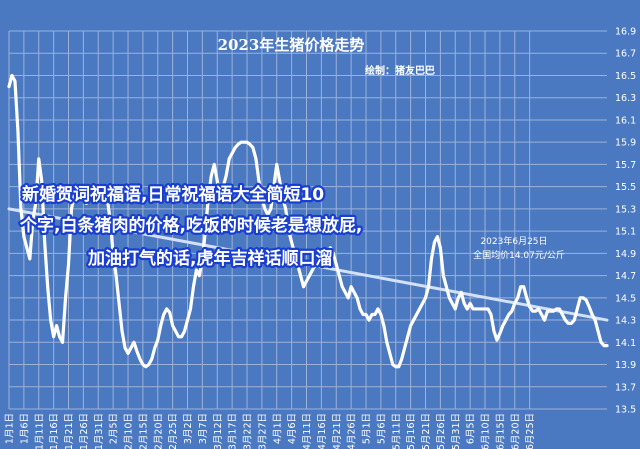 This screenshot has height=449, width=640. Describe the element at coordinates (456, 431) in the screenshot. I see `x-tick-label: 5月31日` at that location.